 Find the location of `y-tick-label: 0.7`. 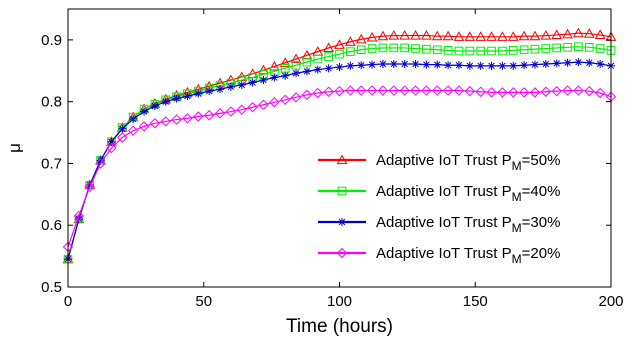

y-tick-label: 0.7 is located at coordinates (51, 163).